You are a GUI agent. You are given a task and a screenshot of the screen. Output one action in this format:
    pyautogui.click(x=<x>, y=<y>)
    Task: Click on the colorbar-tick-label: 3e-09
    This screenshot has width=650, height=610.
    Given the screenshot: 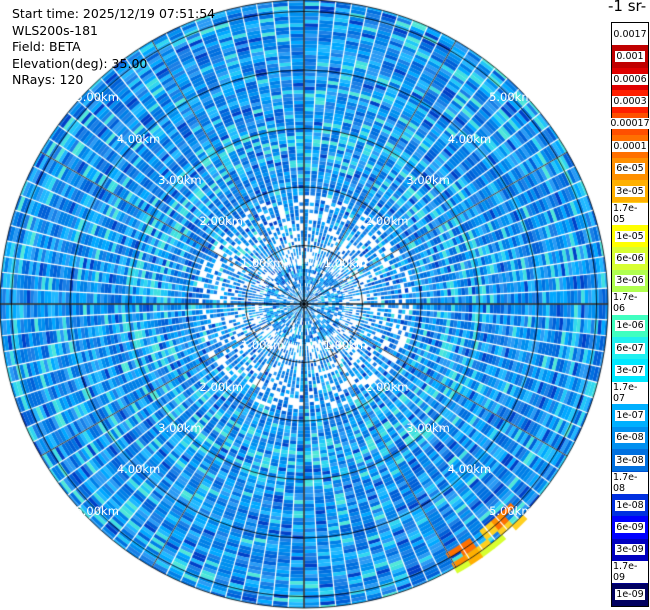 What is the action you would take?
    pyautogui.click(x=630, y=550)
    